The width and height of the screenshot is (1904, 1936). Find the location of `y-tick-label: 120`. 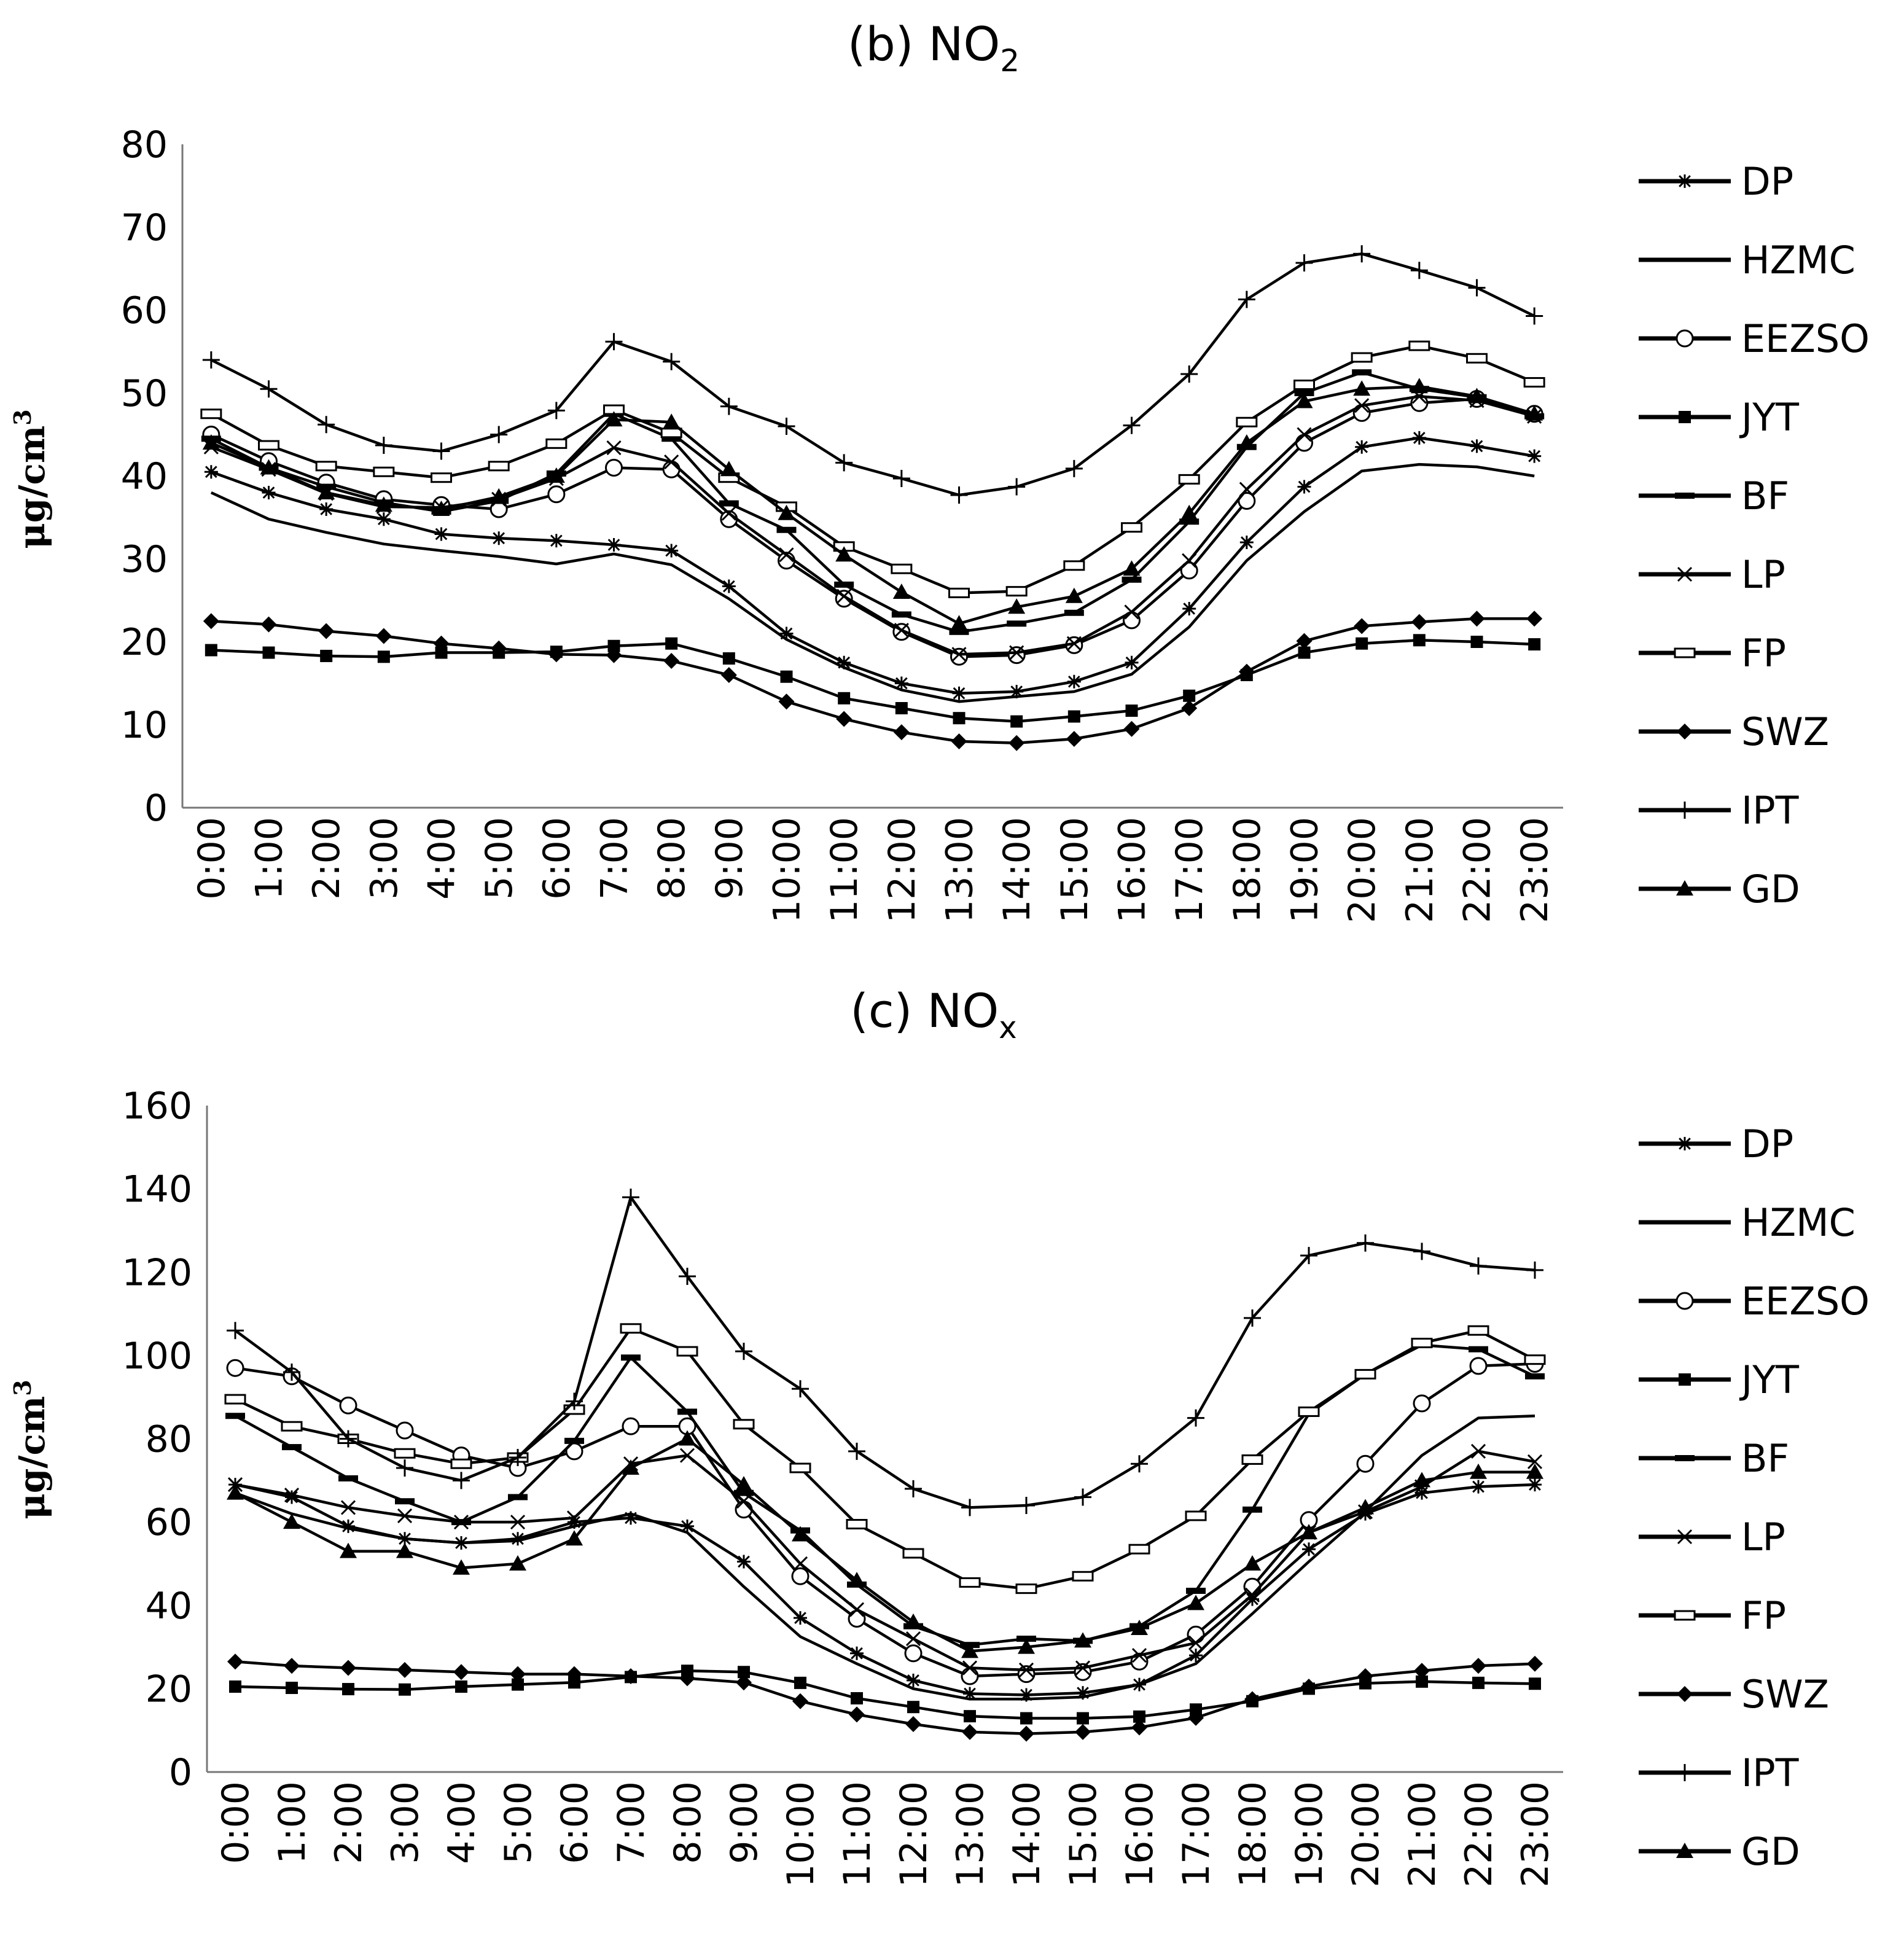

y-tick-label: 120 is located at coordinates (157, 1272).